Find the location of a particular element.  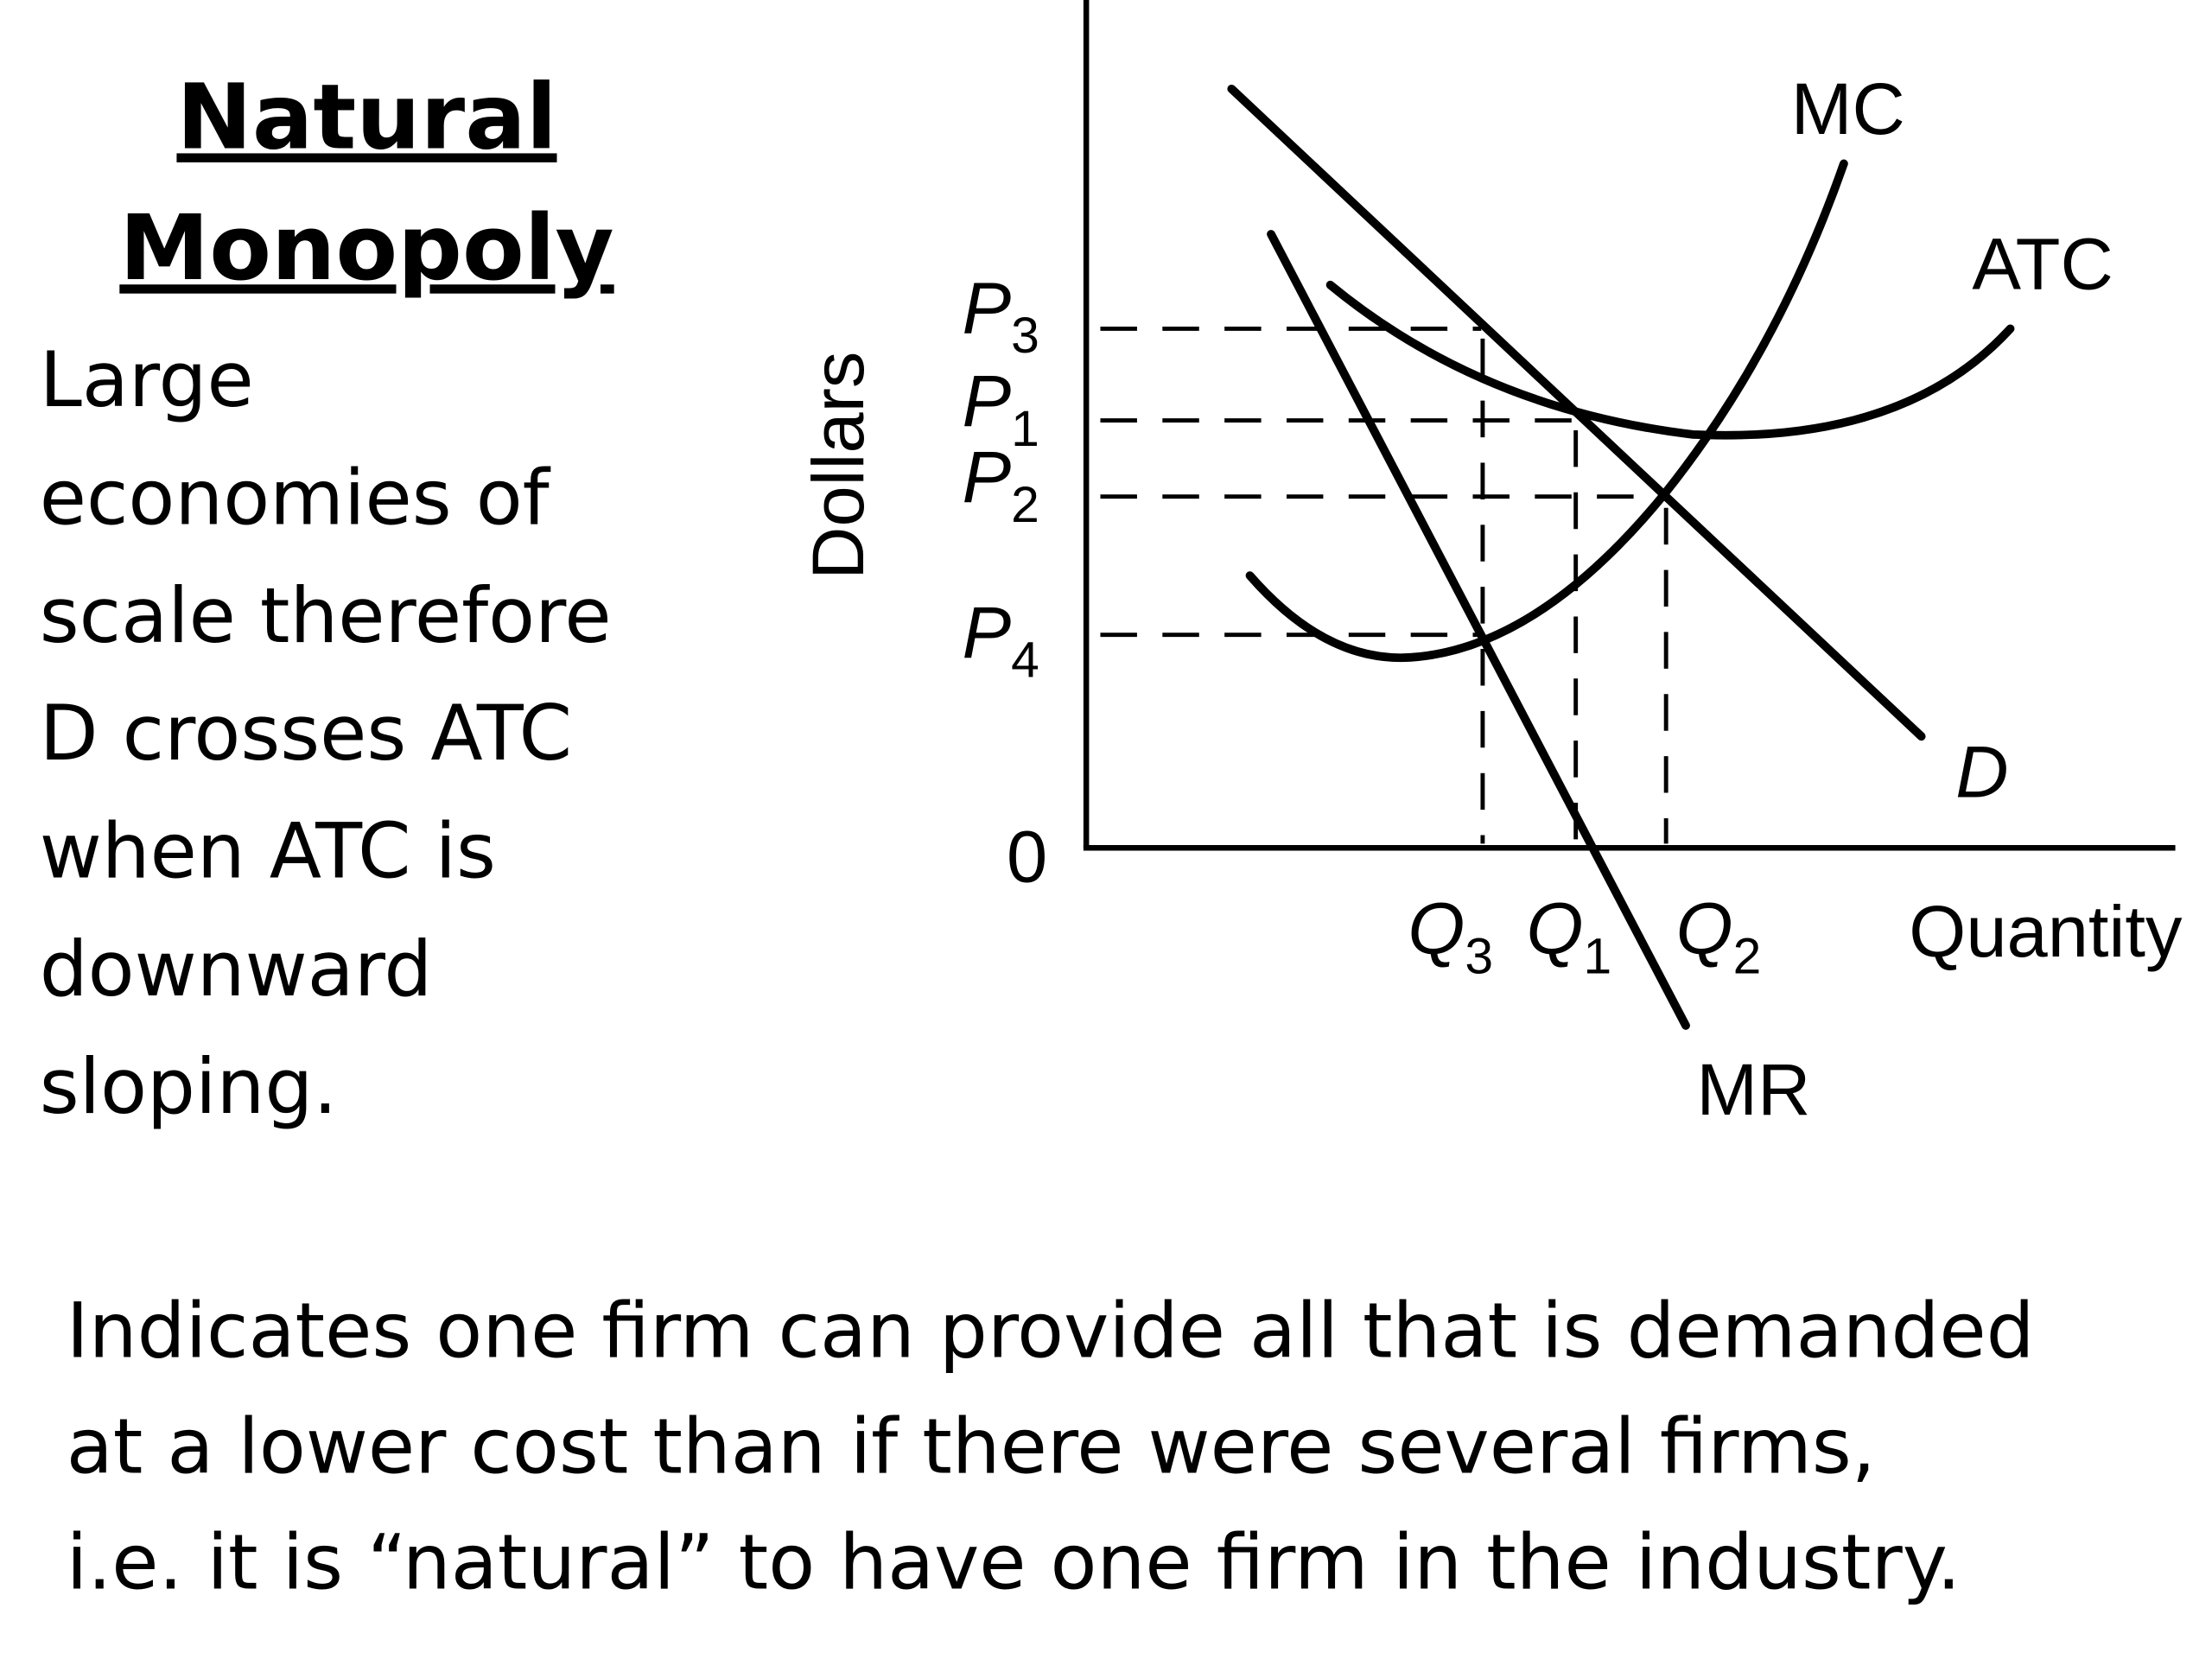

curve-label: MR is located at coordinates (1753, 1089).